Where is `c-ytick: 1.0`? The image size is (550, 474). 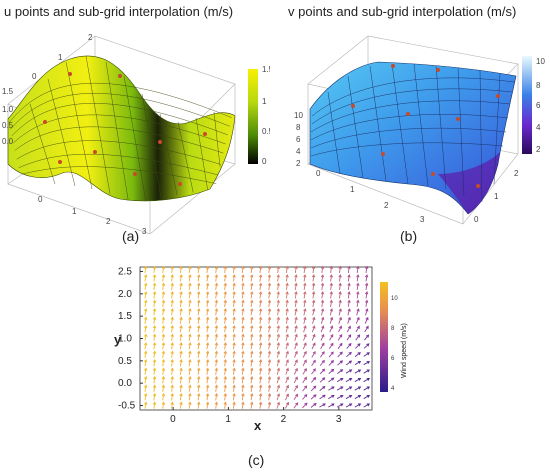
c-ytick: 1.0 is located at coordinates (125, 339).